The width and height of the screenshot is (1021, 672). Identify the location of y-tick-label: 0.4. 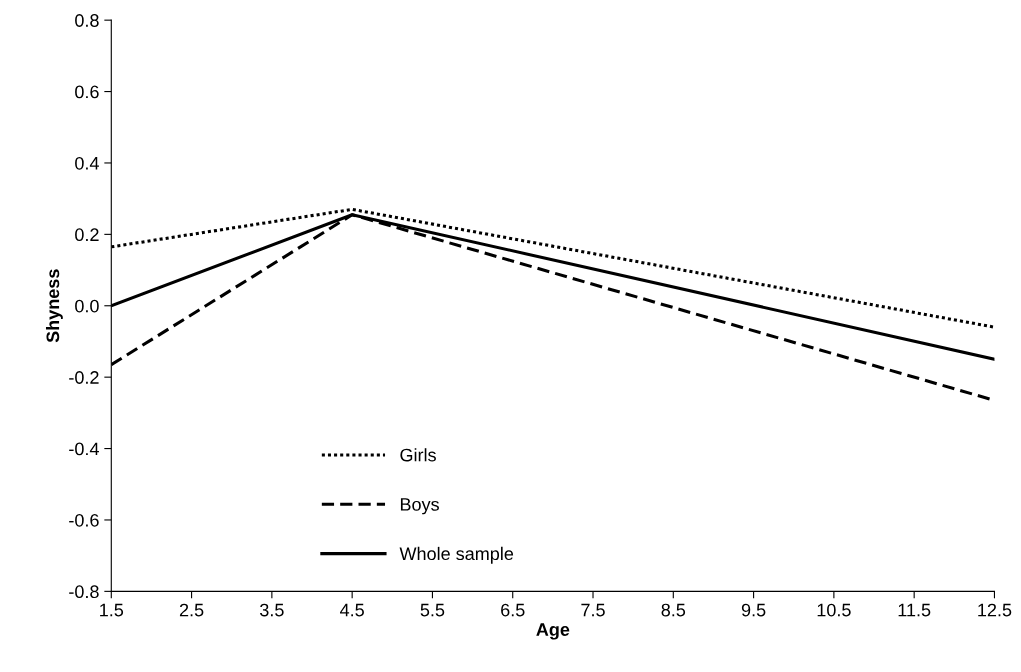
(87, 163).